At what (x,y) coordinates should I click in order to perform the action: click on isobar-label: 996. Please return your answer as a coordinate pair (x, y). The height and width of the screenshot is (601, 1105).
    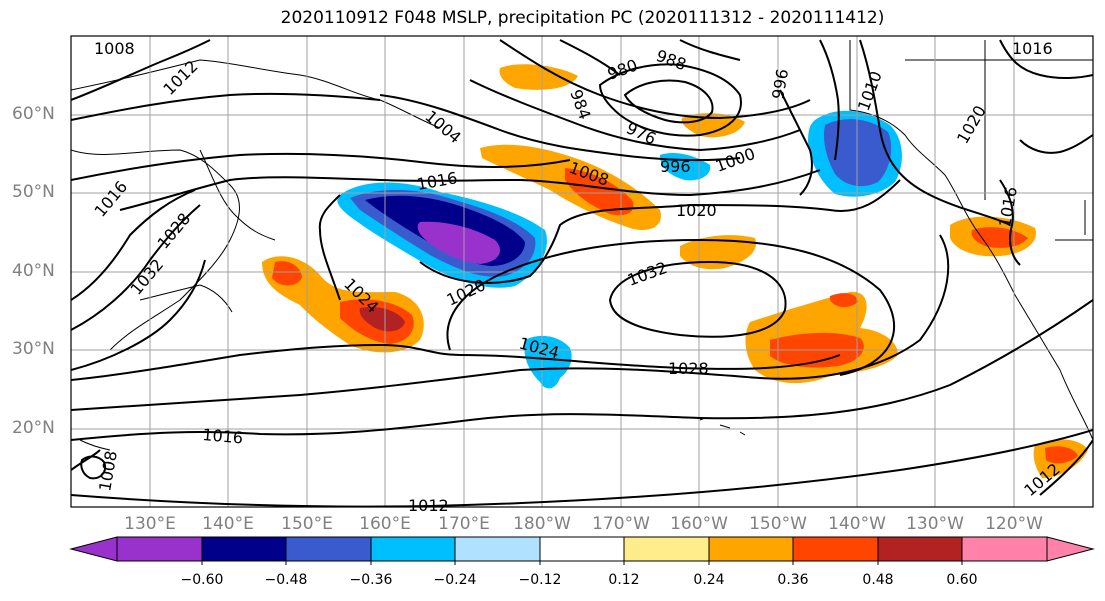
    Looking at the image, I should click on (675, 166).